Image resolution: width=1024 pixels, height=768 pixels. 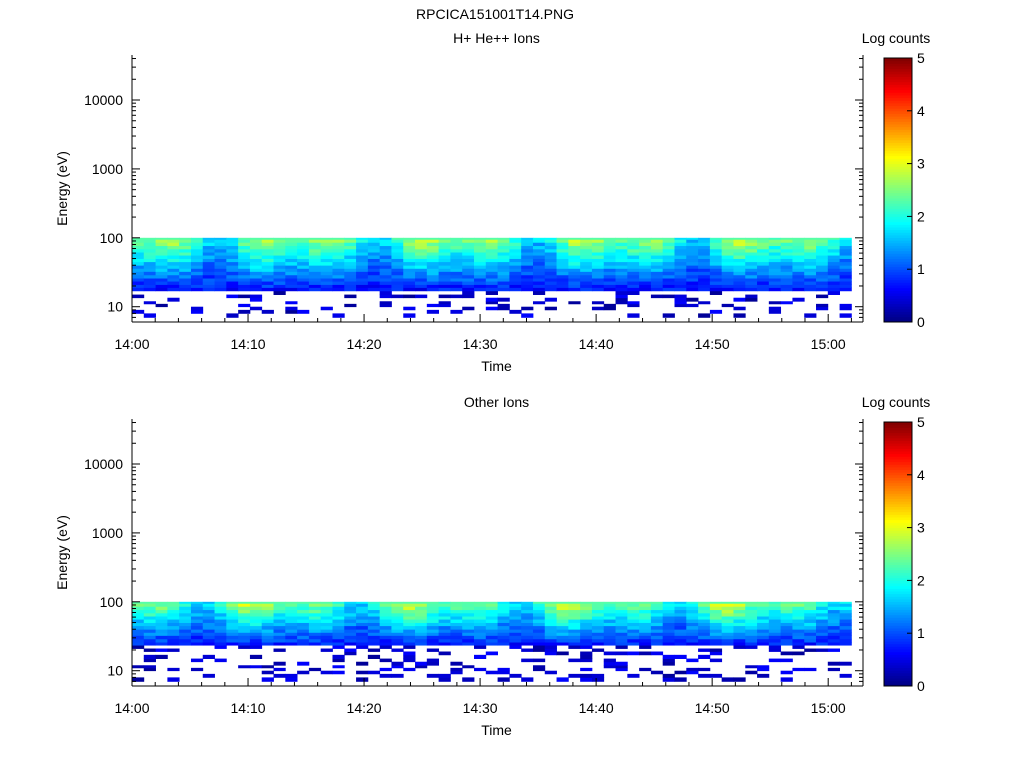 What do you see at coordinates (596, 708) in the screenshot?
I see `x-tick-label: 14:40` at bounding box center [596, 708].